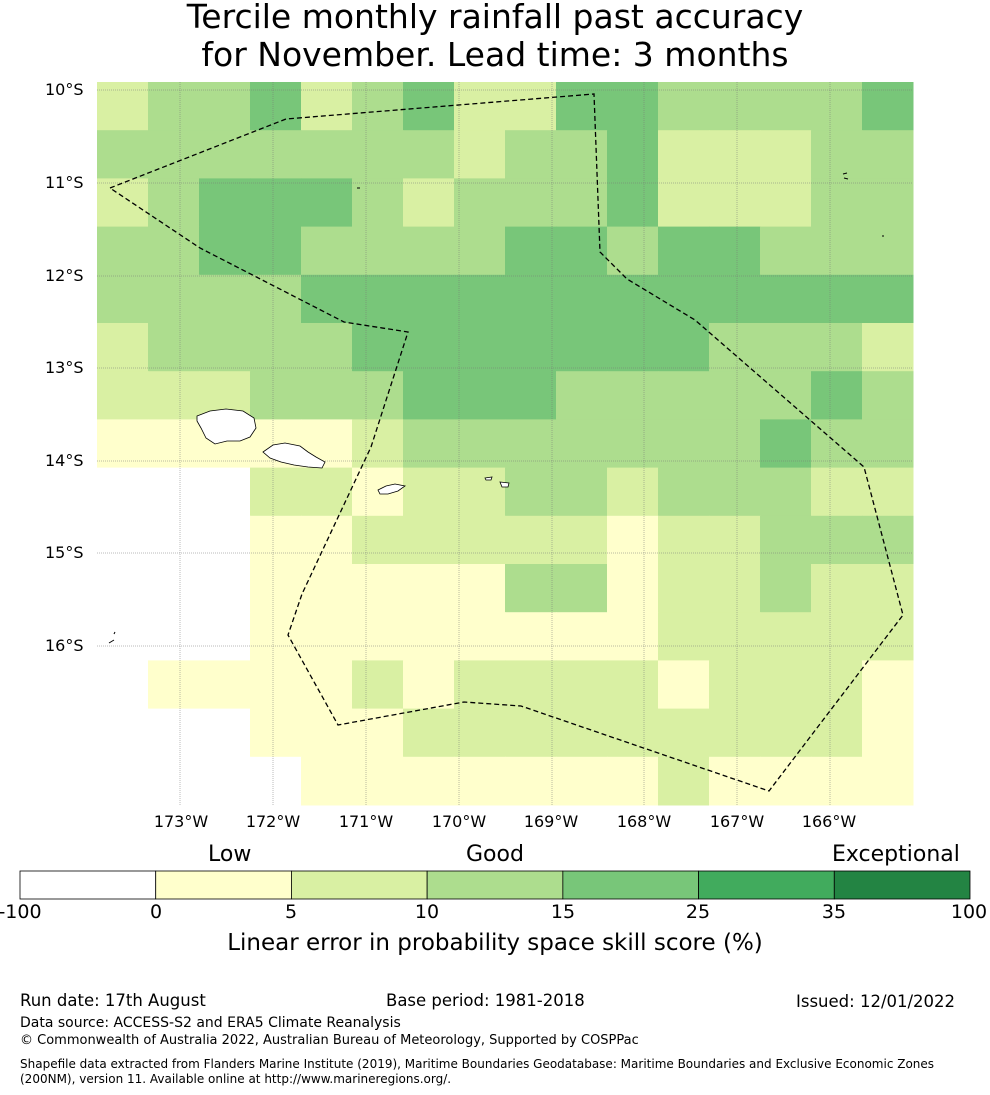 This screenshot has height=1095, width=990. Describe the element at coordinates (181, 821) in the screenshot. I see `lon-label-173w: 173°W` at that location.